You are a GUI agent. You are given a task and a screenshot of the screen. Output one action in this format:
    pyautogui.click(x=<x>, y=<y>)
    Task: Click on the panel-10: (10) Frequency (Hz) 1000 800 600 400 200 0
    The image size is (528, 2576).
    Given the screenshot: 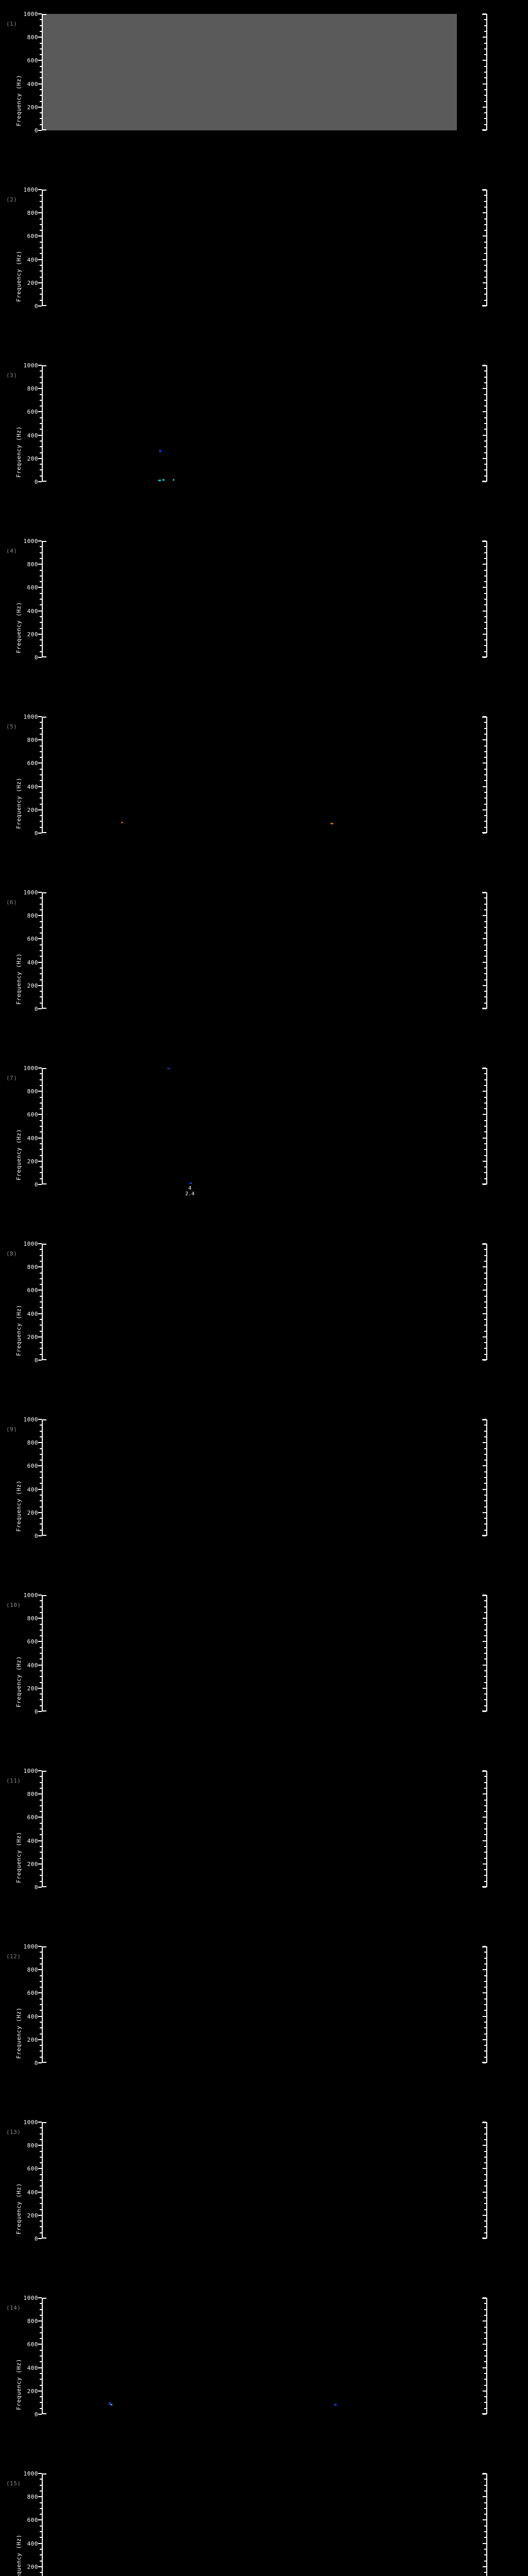 What is the action you would take?
    pyautogui.click(x=264, y=1669)
    